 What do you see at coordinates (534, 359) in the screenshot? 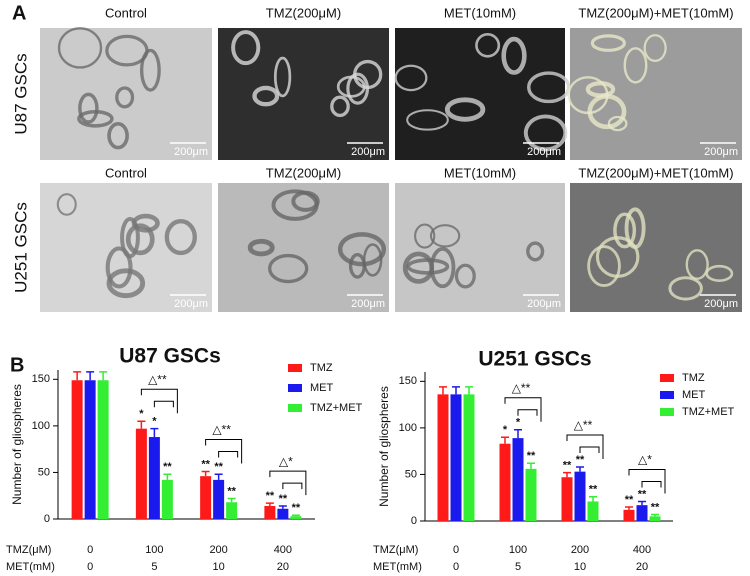
I see `chart-title: U251 GSCs` at bounding box center [534, 359].